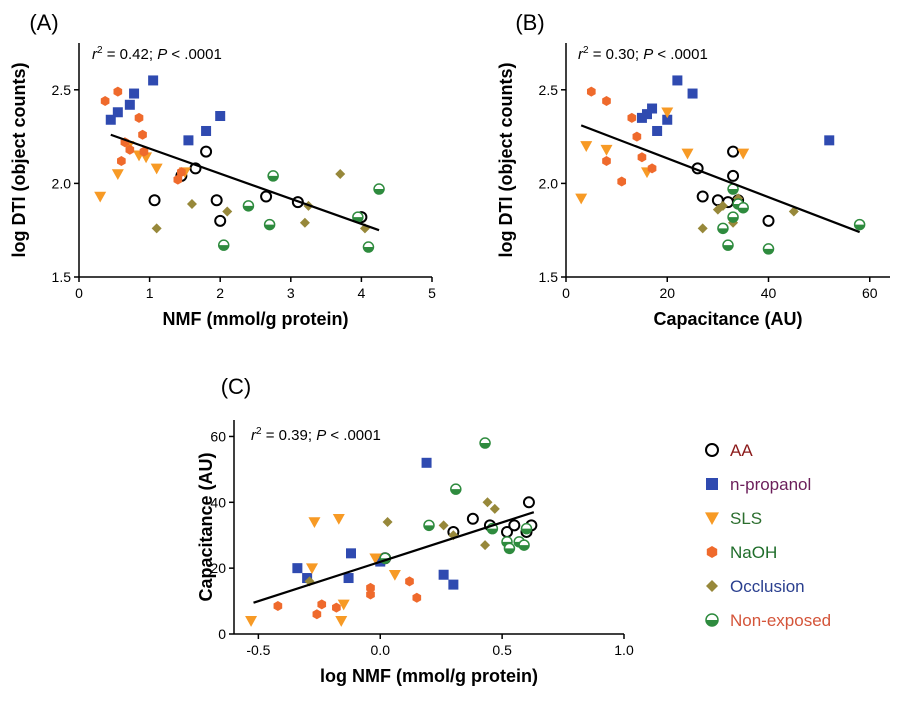 This screenshot has width=907, height=701. What do you see at coordinates (79, 293) in the screenshot?
I see `x-tick-label: 0` at bounding box center [79, 293].